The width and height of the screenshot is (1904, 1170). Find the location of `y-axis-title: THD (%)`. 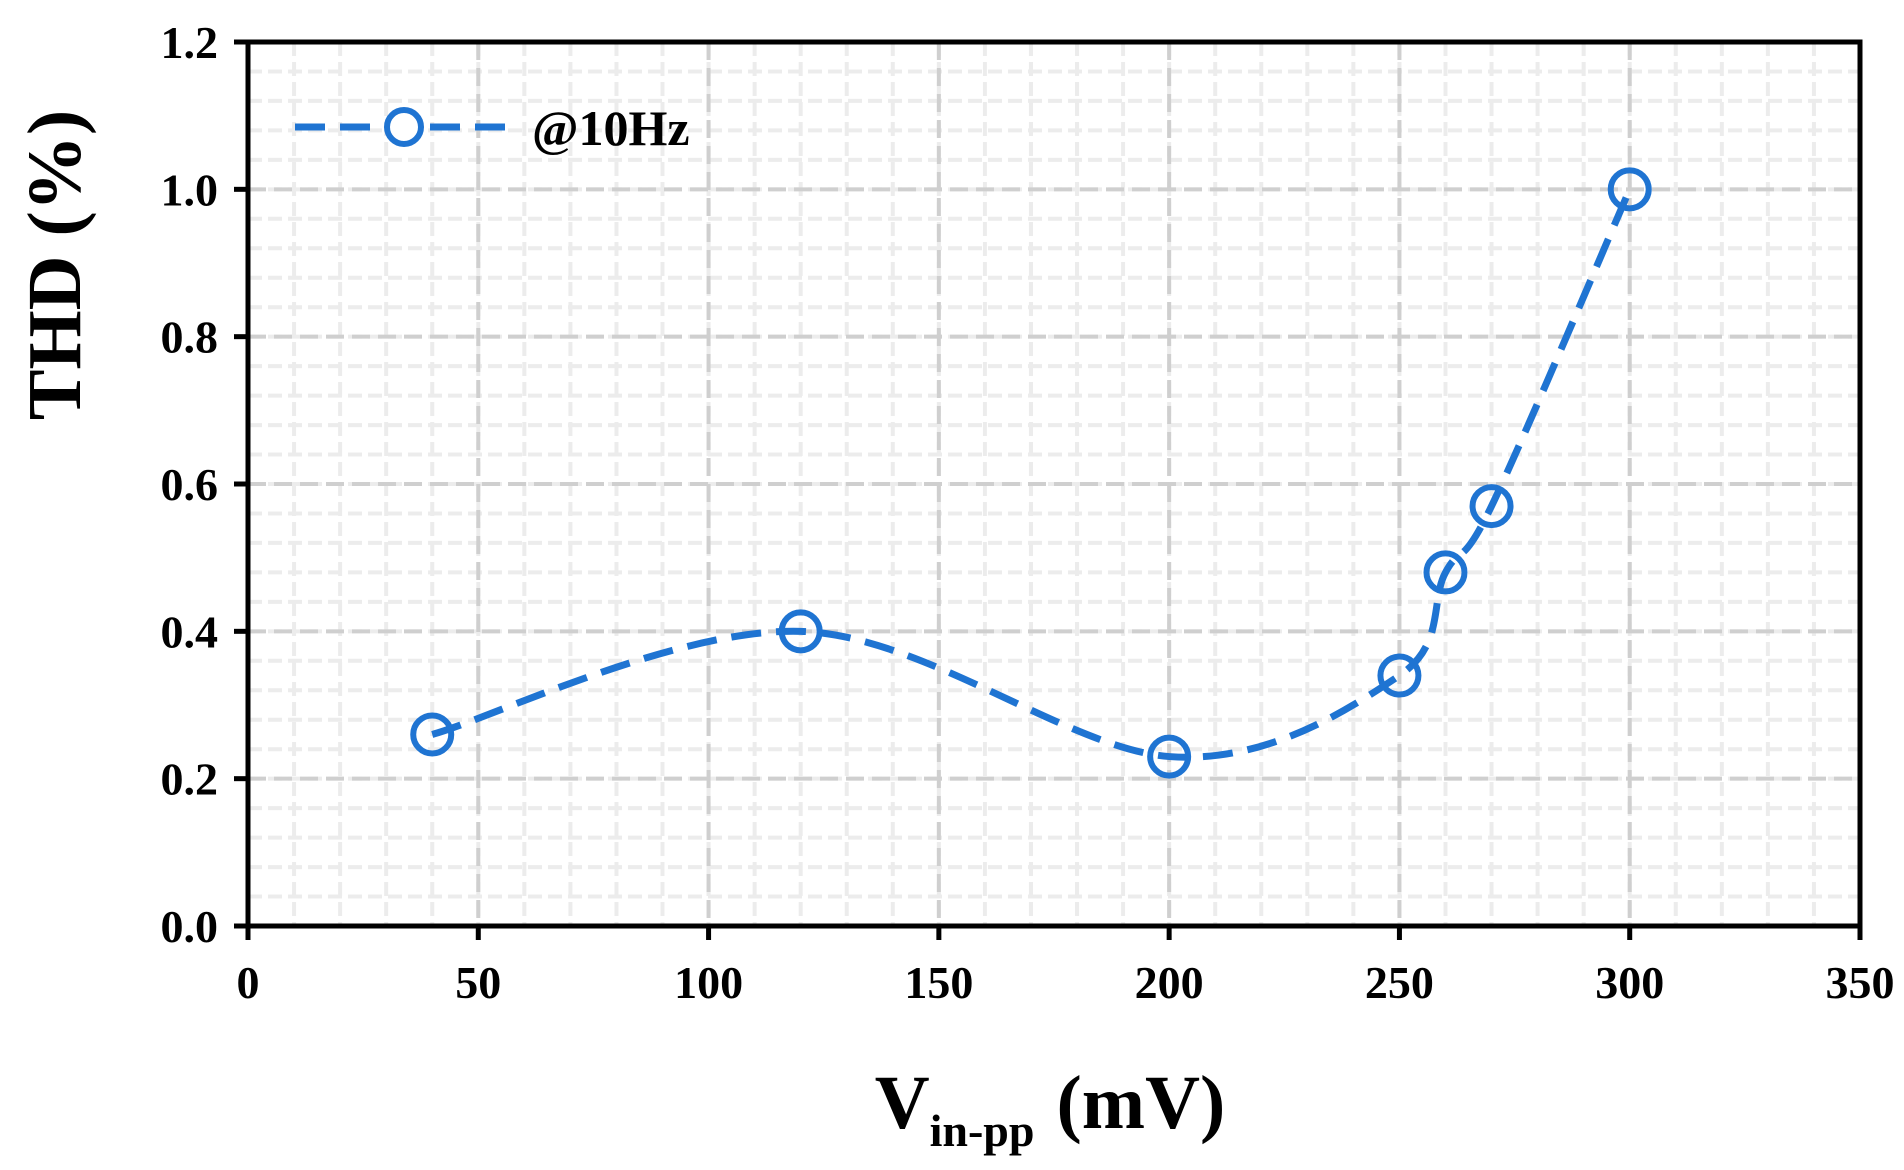

y-axis-title: THD (%) is located at coordinates (55, 265).